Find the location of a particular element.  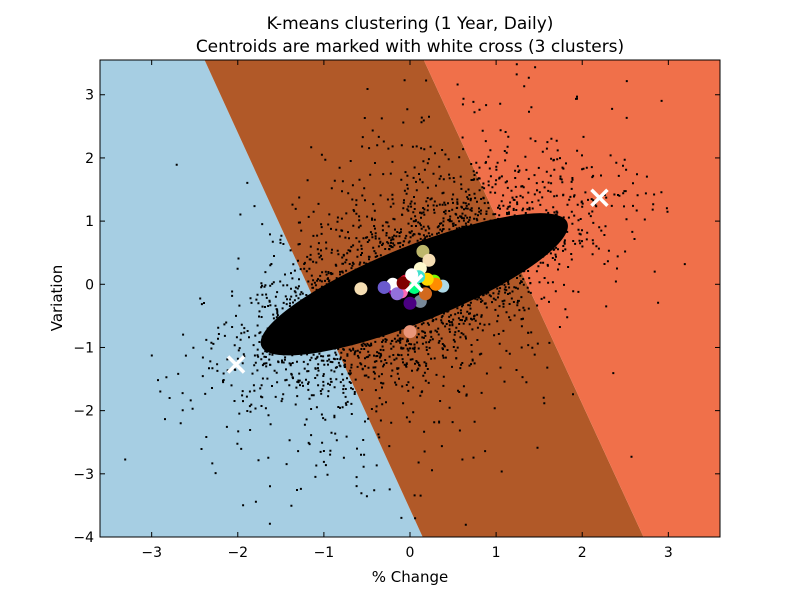

highlight-points is located at coordinates (402, 291).